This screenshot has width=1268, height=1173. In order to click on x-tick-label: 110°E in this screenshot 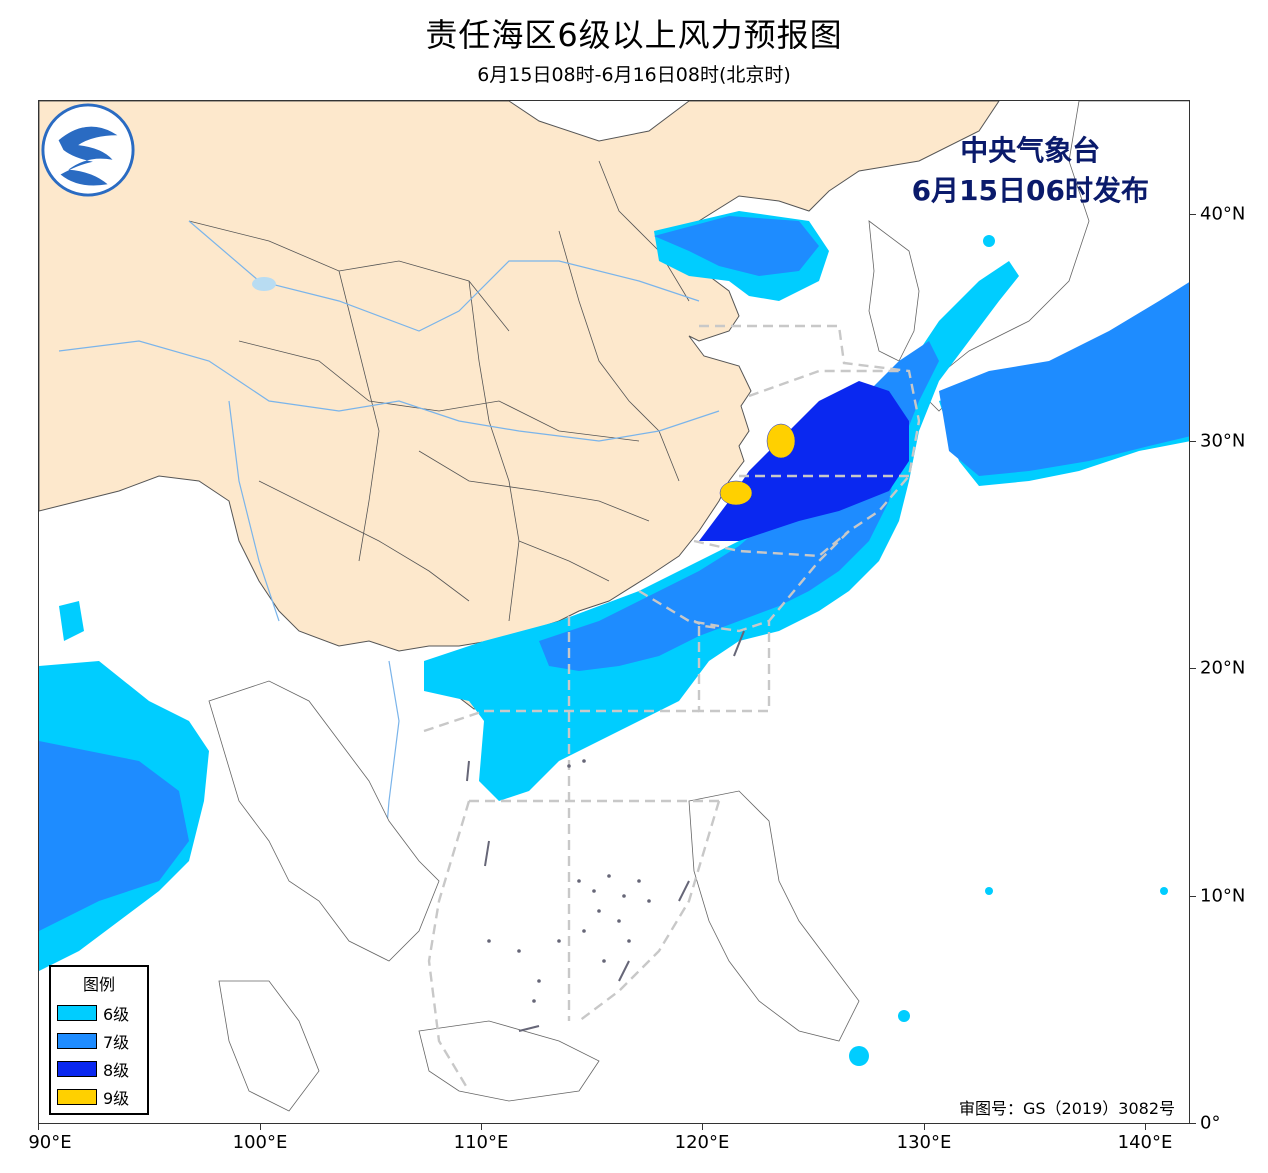, I will do `click(481, 1142)`.